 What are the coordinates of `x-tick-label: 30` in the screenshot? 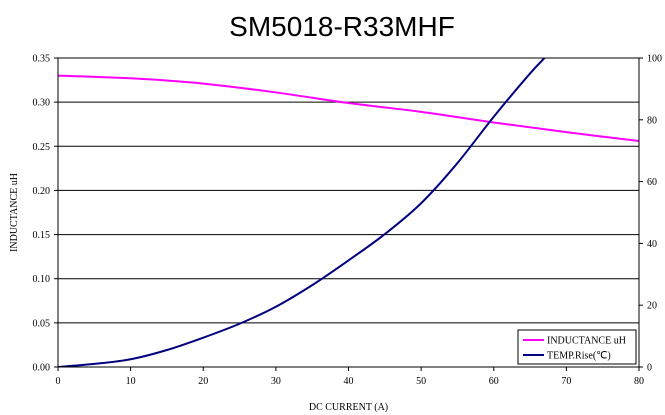 It's located at (276, 381).